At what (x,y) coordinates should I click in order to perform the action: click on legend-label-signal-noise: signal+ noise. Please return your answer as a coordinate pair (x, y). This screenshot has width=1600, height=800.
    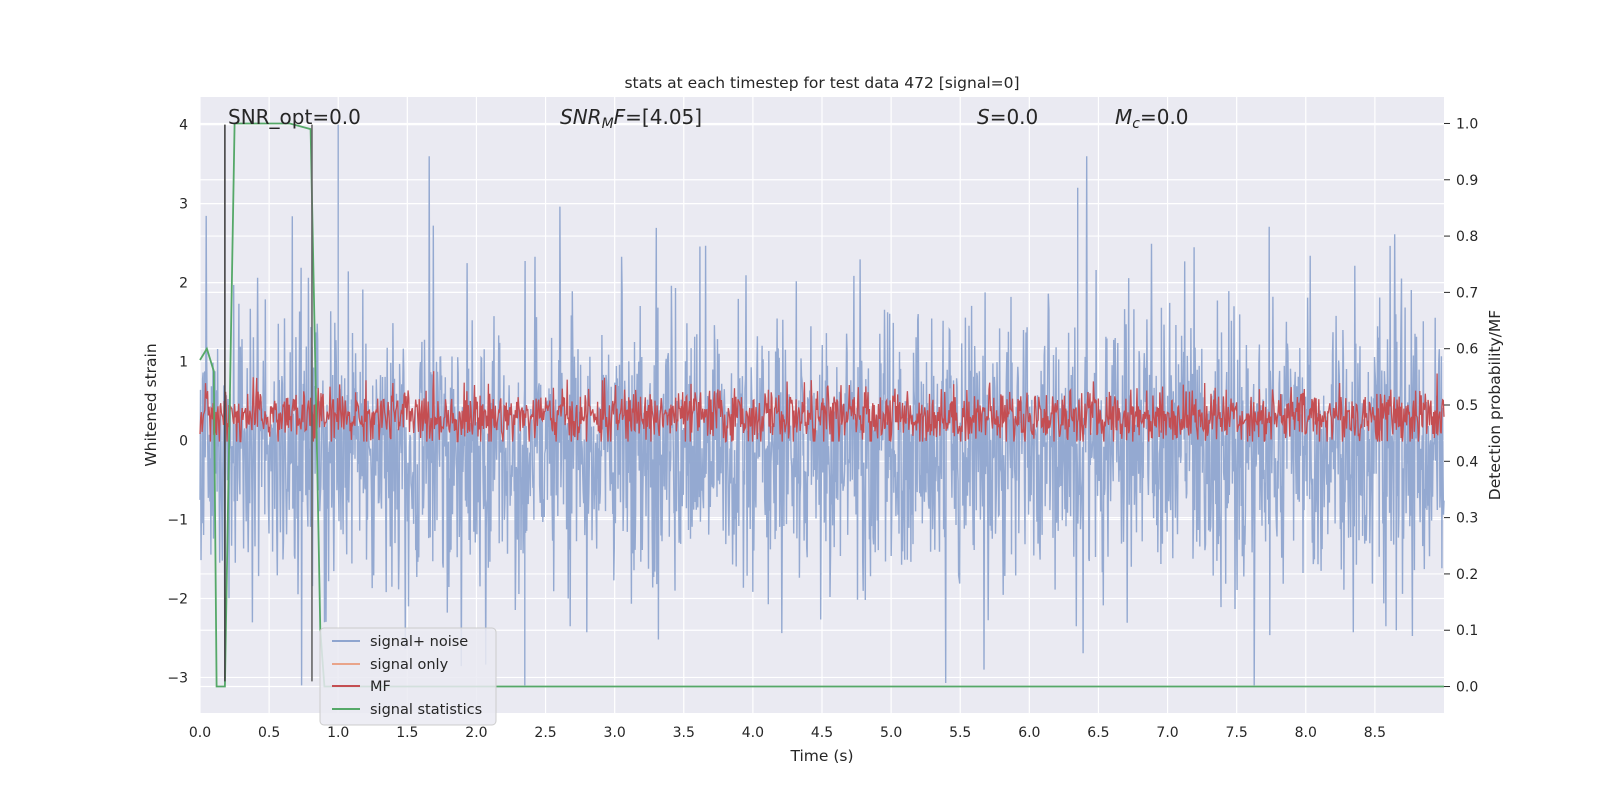
    Looking at the image, I should click on (419, 642).